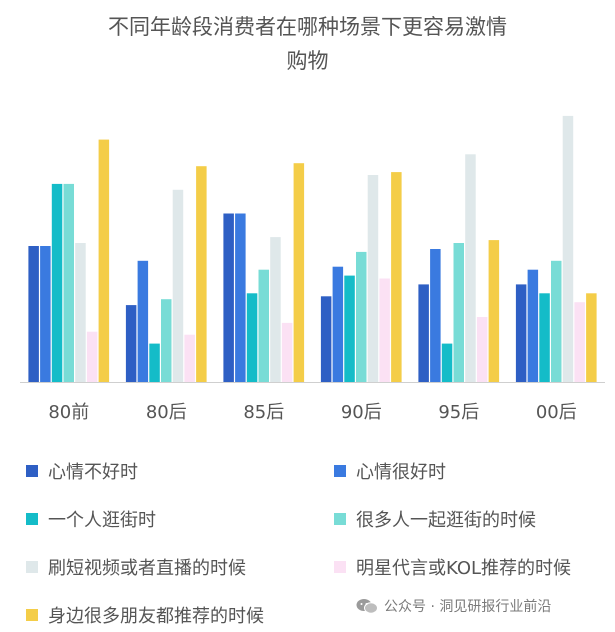 The height and width of the screenshot is (632, 615). I want to click on chart-title: 不同年龄段消费者在哪种场景下更容易激情 购物, so click(307, 44).